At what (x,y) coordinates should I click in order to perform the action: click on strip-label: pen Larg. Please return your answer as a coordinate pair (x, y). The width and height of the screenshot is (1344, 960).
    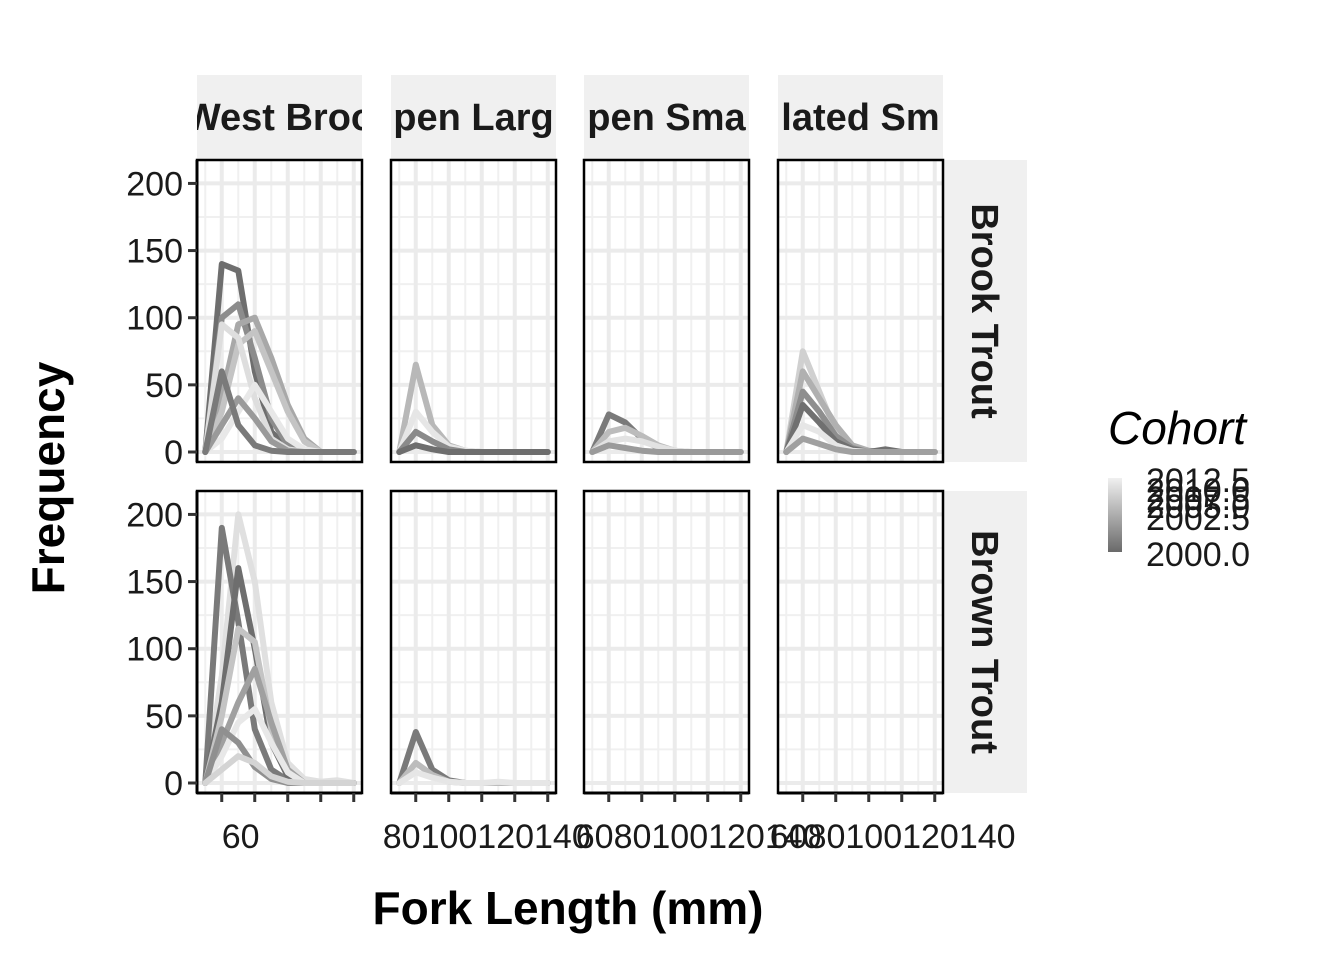
    Looking at the image, I should click on (473, 118).